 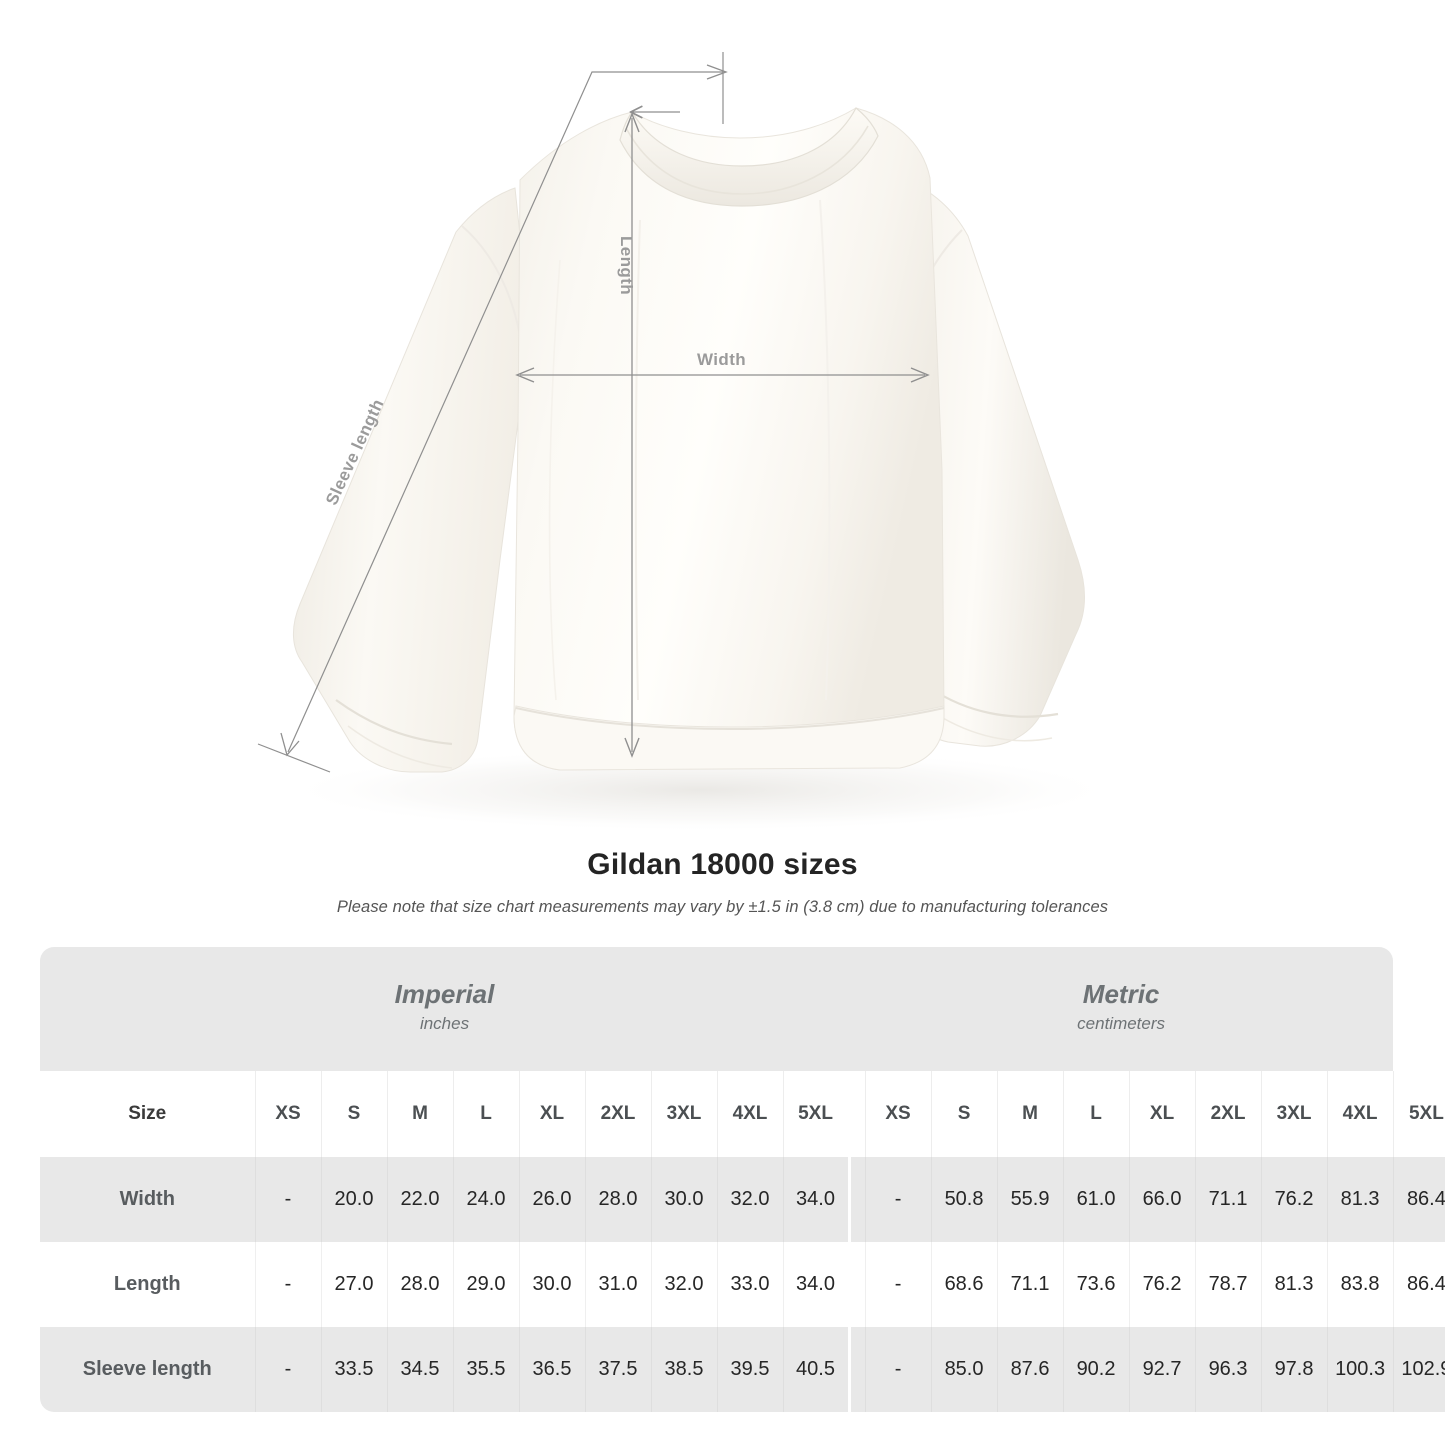 What do you see at coordinates (485, 1114) in the screenshot?
I see `size-col-imperial-l: L` at bounding box center [485, 1114].